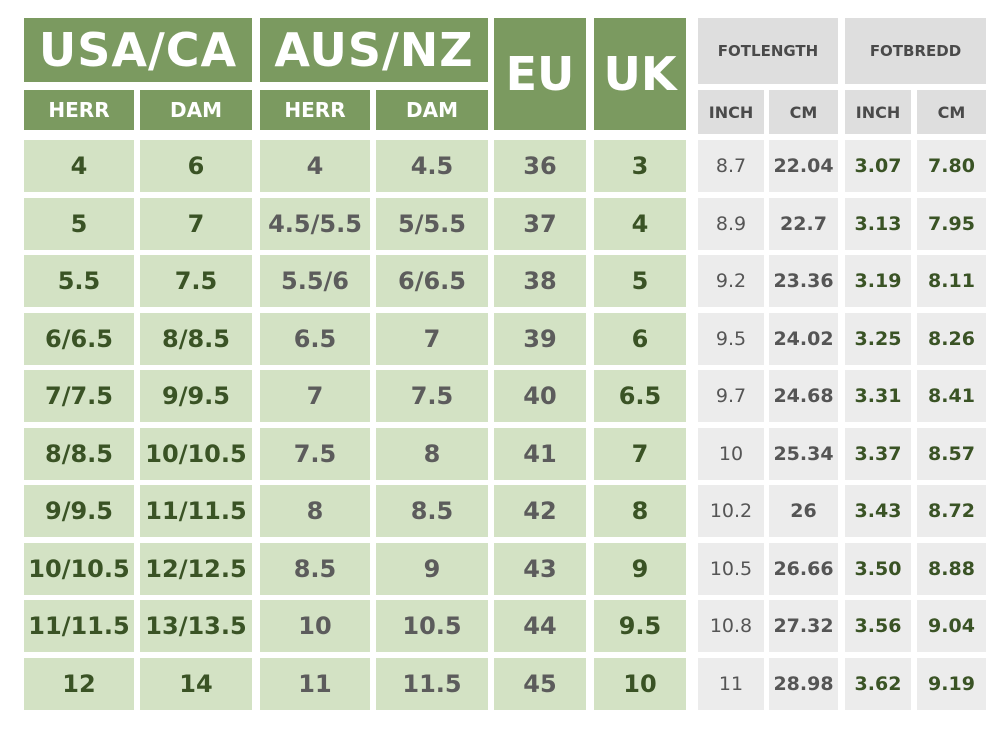  Describe the element at coordinates (640, 74) in the screenshot. I see `header-uk: UK` at that location.